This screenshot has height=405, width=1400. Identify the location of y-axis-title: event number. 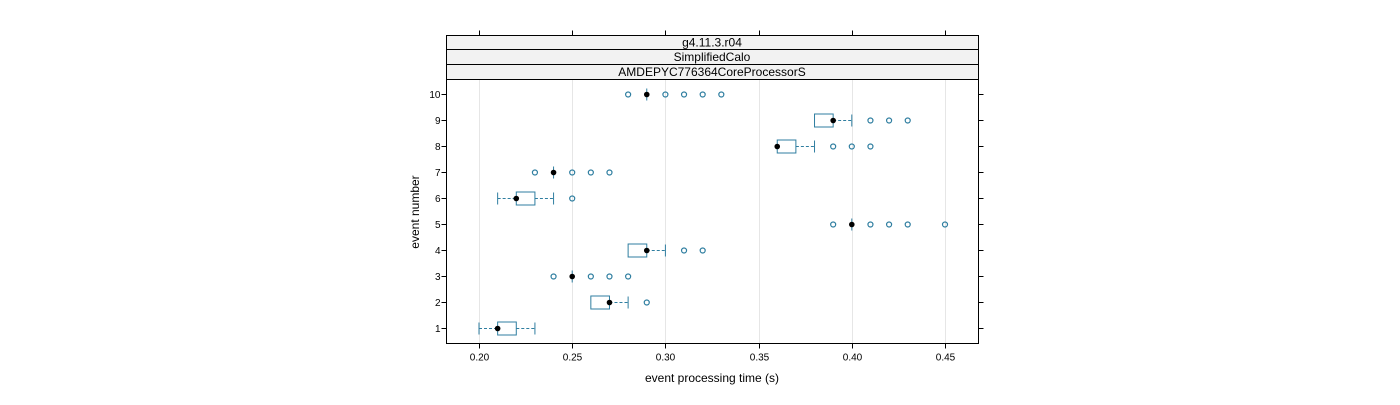
(415, 211).